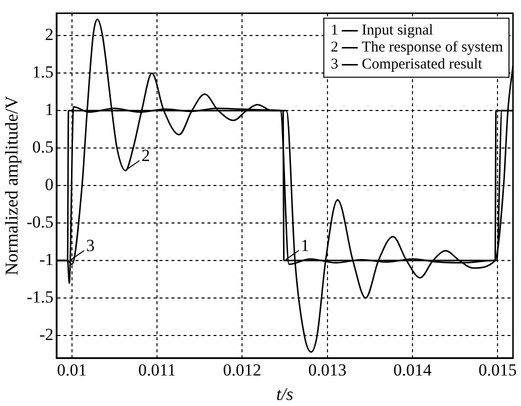  I want to click on x-tick-label: 0.014, so click(412, 370).